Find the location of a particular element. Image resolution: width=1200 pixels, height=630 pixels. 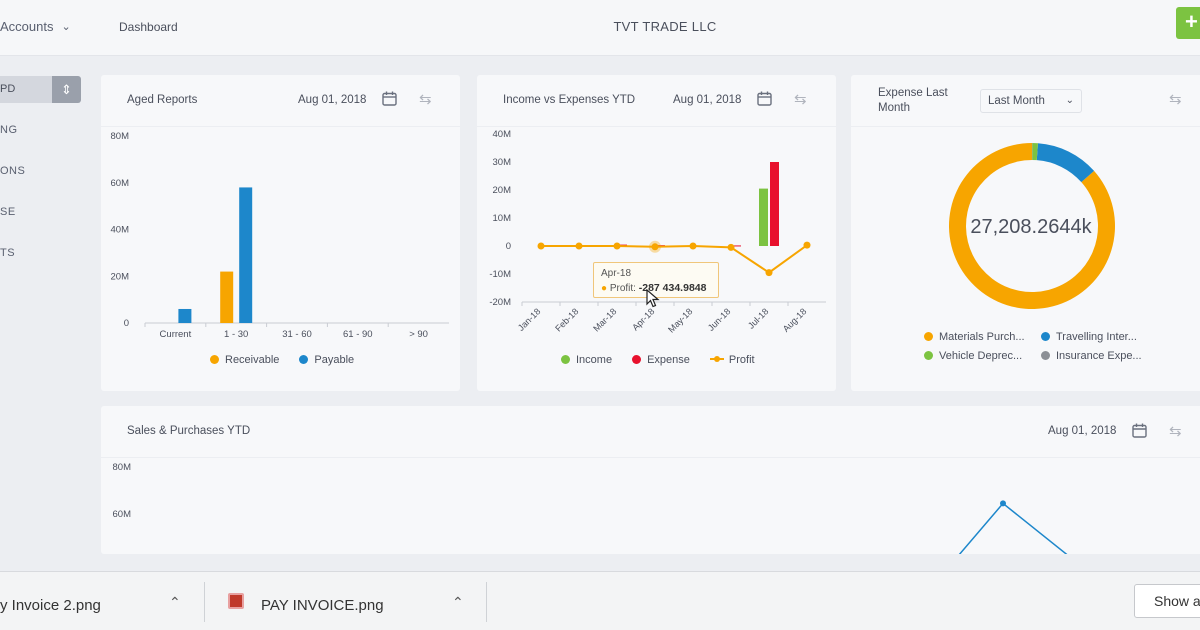

sidebar-item: NG is located at coordinates (9, 130).